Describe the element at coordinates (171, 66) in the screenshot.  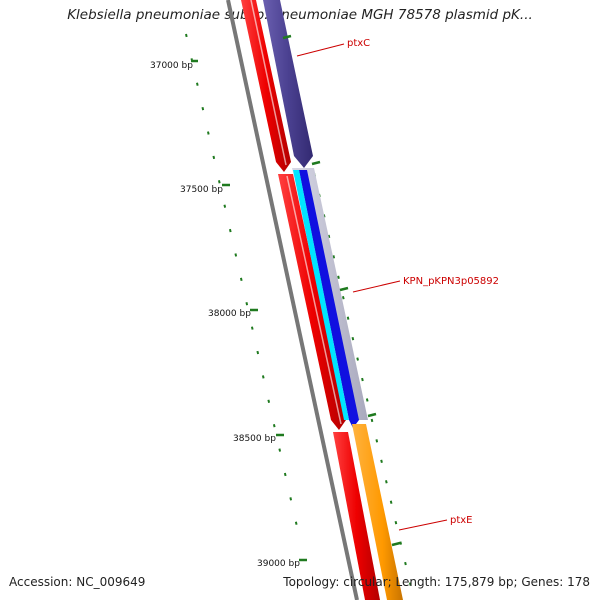
I see `tick-label: 37000 bp` at that location.